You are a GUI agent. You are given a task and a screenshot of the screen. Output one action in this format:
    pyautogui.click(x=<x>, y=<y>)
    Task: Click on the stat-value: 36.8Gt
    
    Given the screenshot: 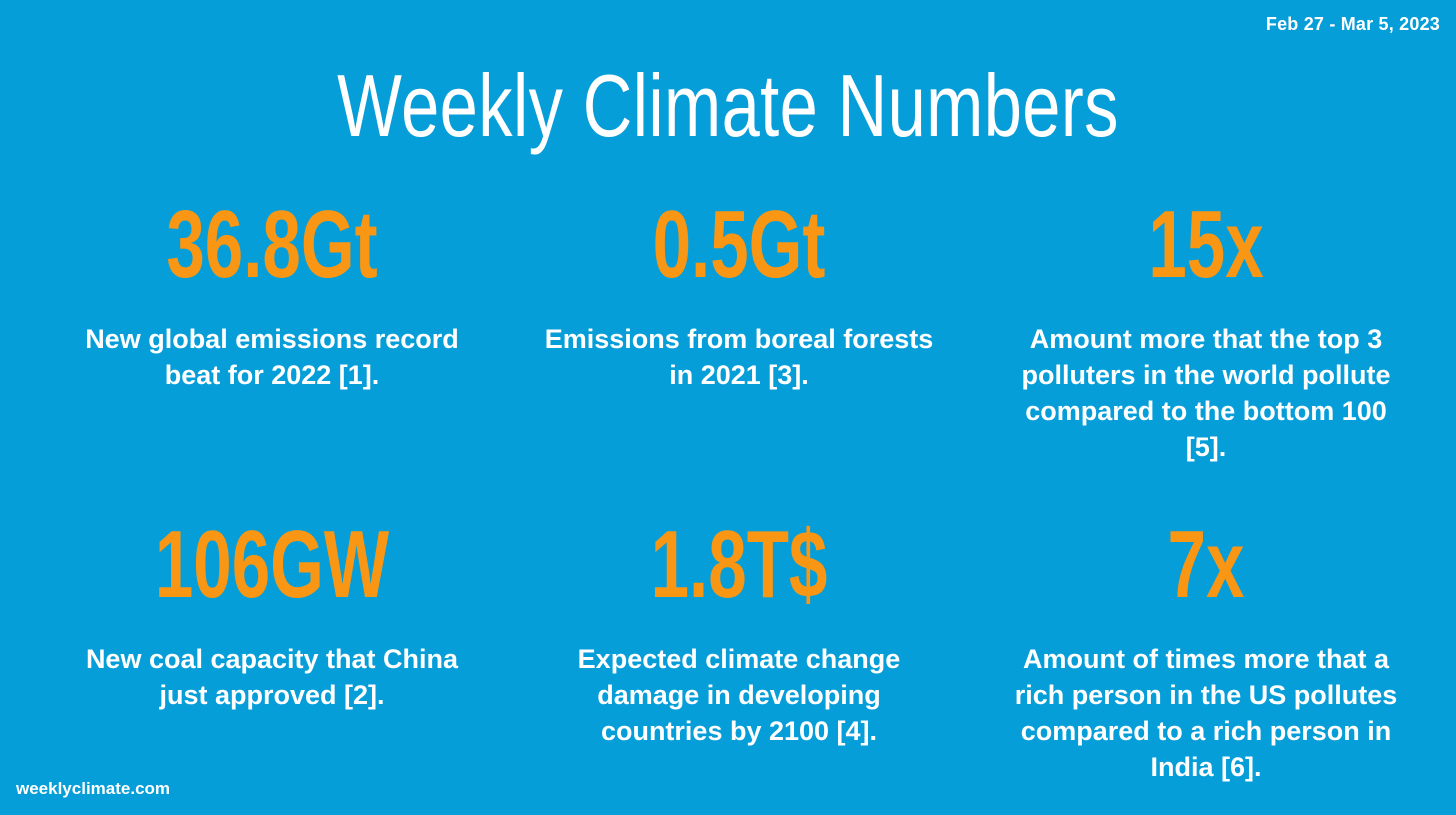 What is the action you would take?
    pyautogui.click(x=272, y=244)
    